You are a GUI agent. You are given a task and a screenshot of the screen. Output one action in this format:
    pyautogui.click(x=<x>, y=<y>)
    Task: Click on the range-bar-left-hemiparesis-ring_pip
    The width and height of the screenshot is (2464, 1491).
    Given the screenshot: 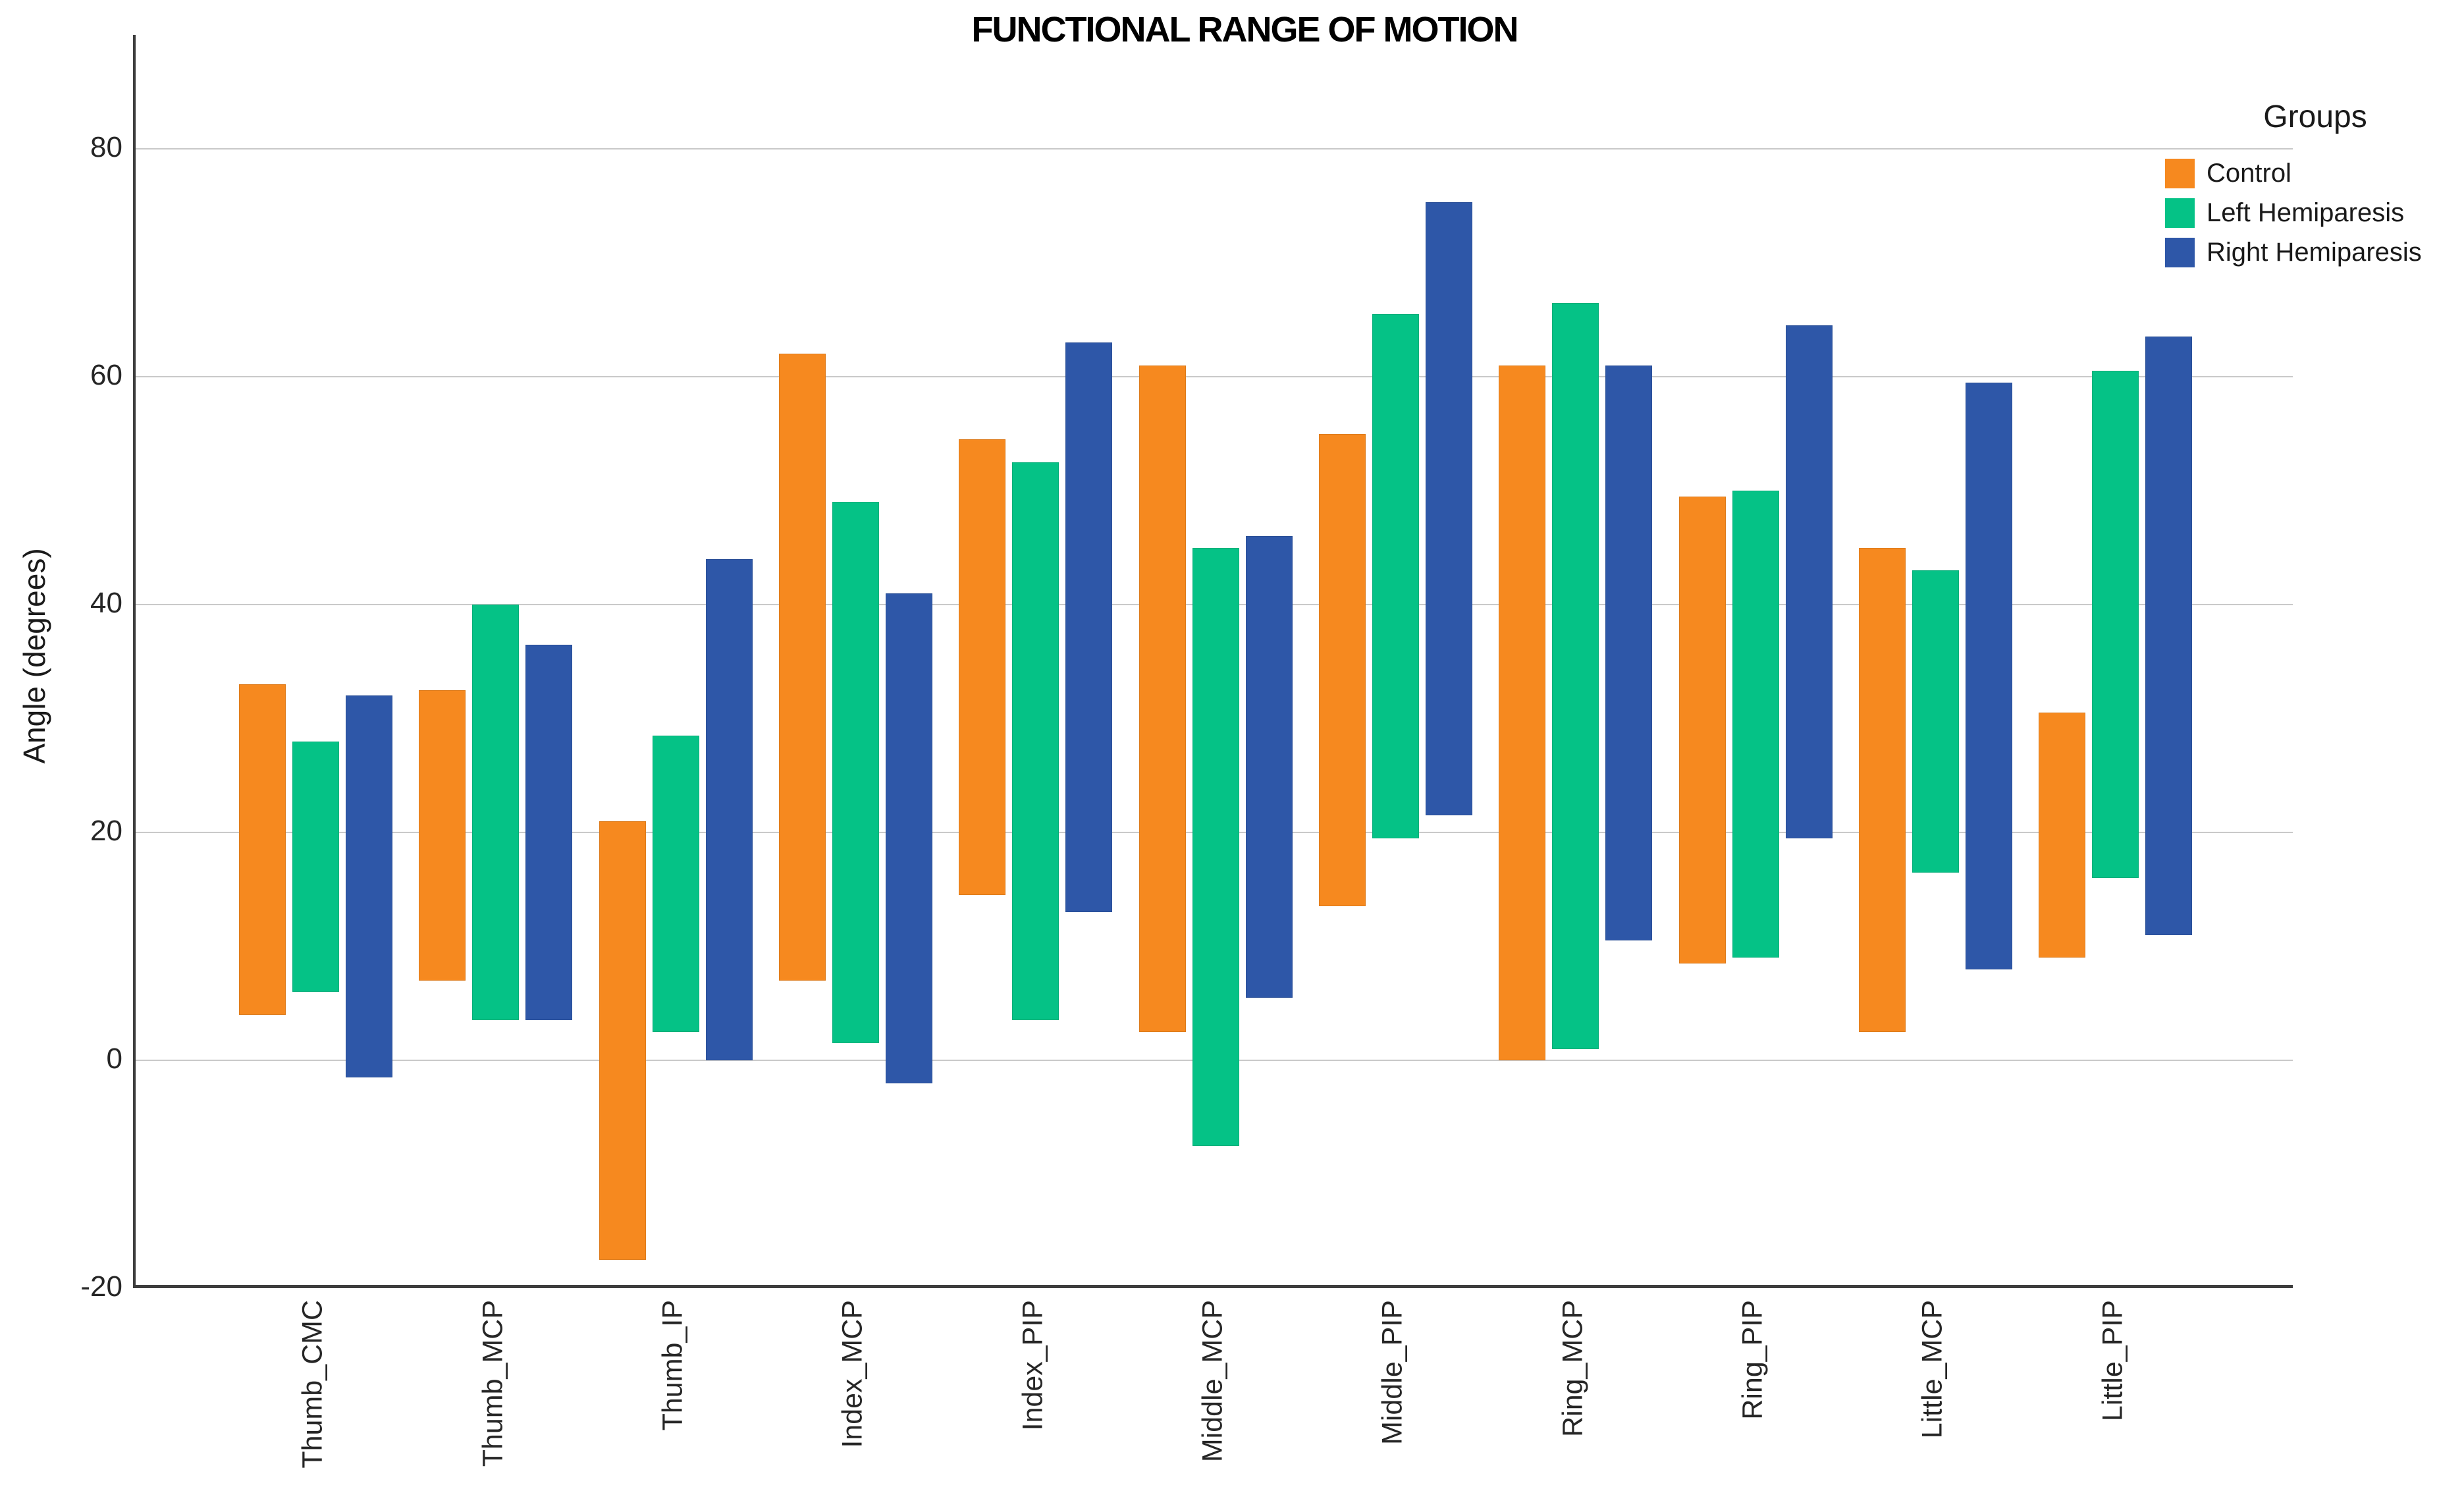 What is the action you would take?
    pyautogui.click(x=1755, y=725)
    